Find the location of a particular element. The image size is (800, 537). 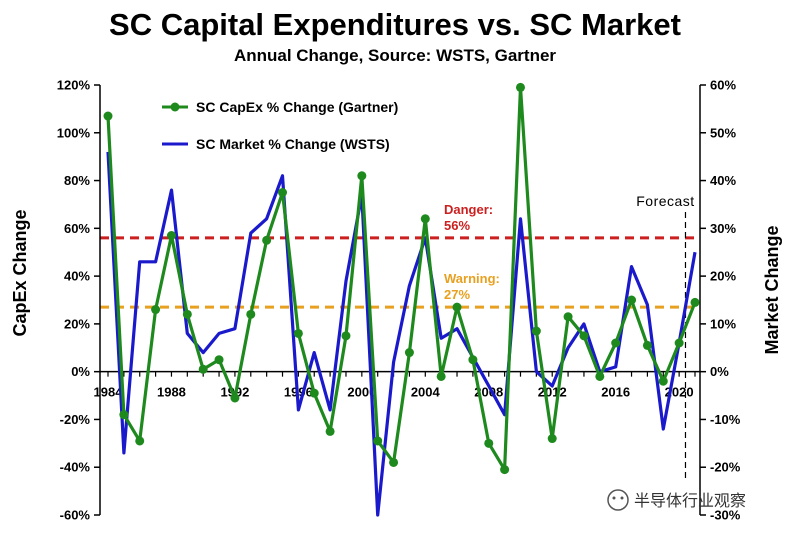

chart-subtitle: Annual Change, Source: WSTS, Gartner is located at coordinates (395, 55).